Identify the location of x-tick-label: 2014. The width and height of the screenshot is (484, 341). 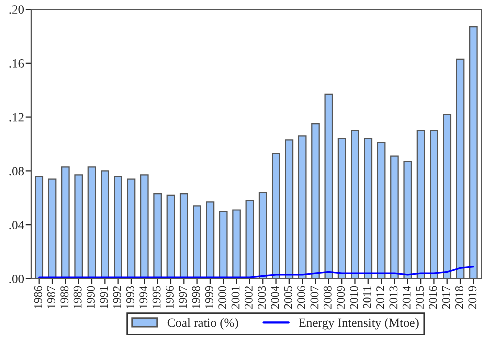
(406, 297).